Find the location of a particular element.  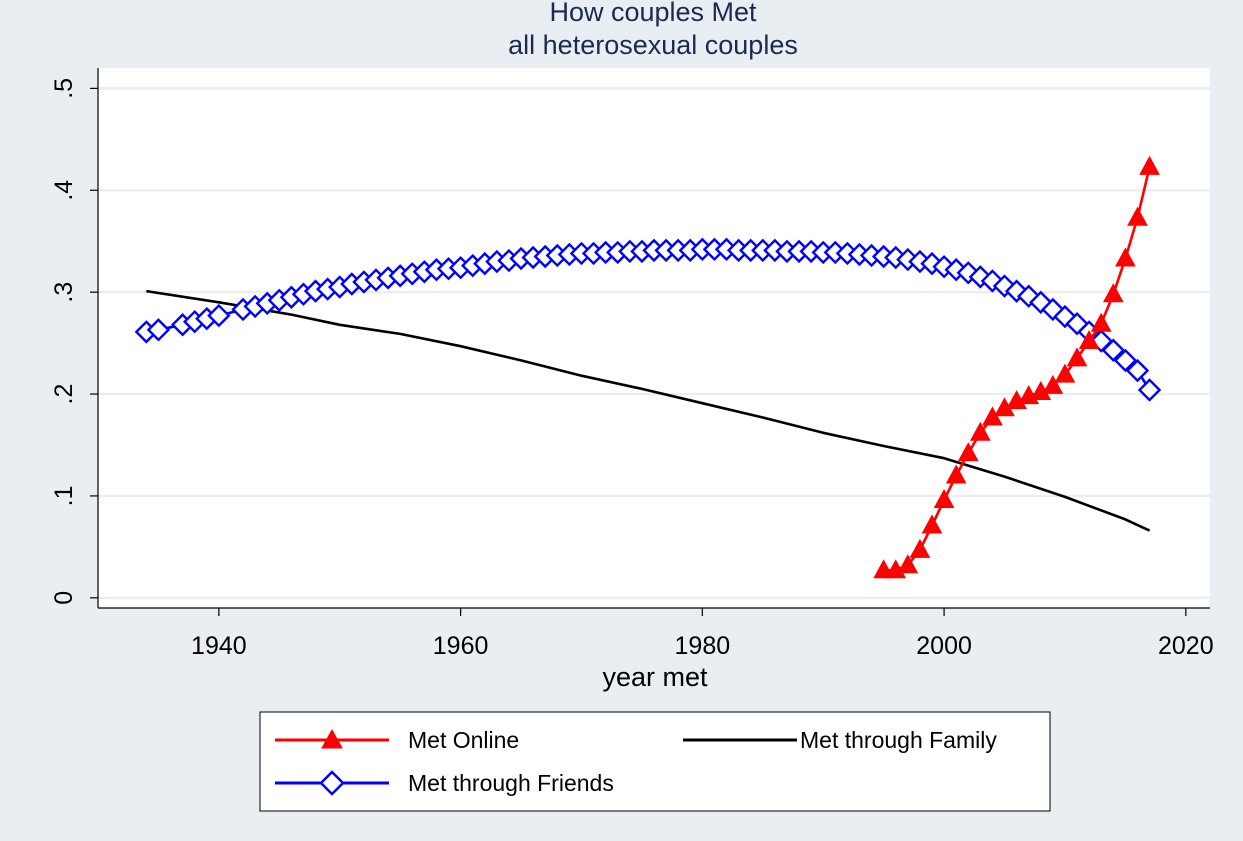

x-tick-label: 2000 is located at coordinates (944, 646).